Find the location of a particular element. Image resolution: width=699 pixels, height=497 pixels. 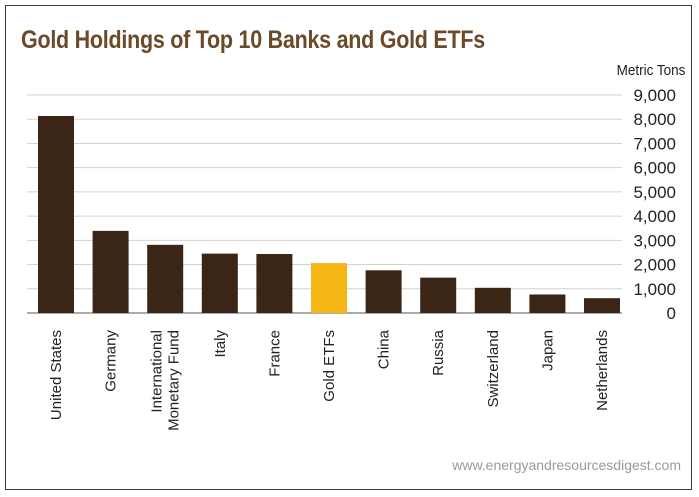

x-tick-label: Netherlands is located at coordinates (602, 370).